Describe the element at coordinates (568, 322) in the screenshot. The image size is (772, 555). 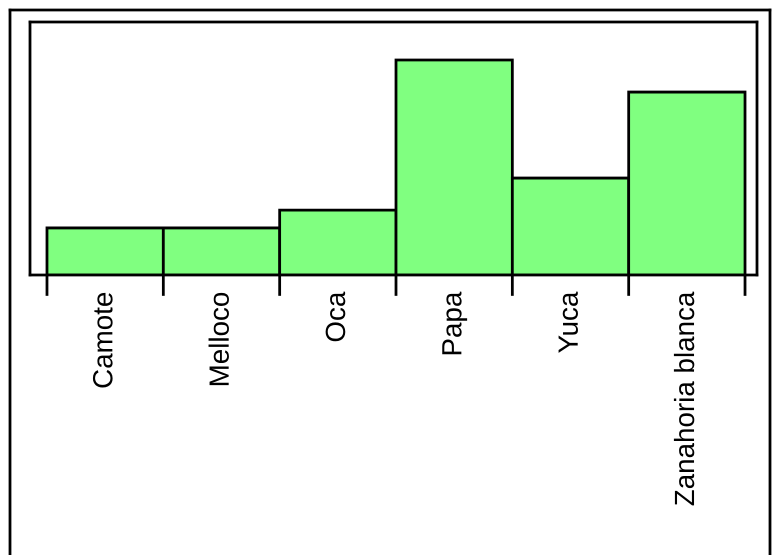
I see `x-tick-label: Yuca` at that location.